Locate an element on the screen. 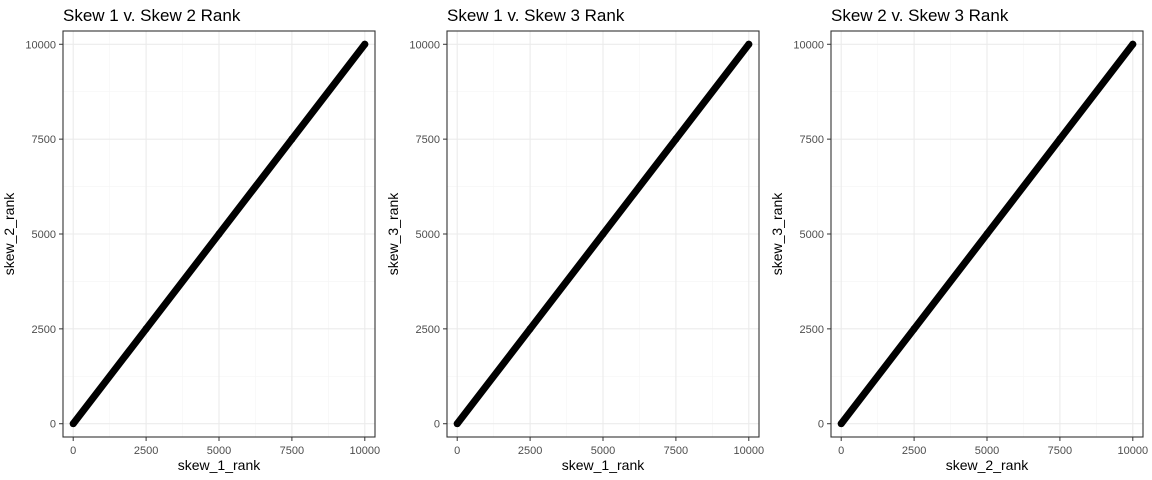 This screenshot has width=1152, height=480. panel-title: Skew 1 v. Skew 3 Rank is located at coordinates (536, 15).